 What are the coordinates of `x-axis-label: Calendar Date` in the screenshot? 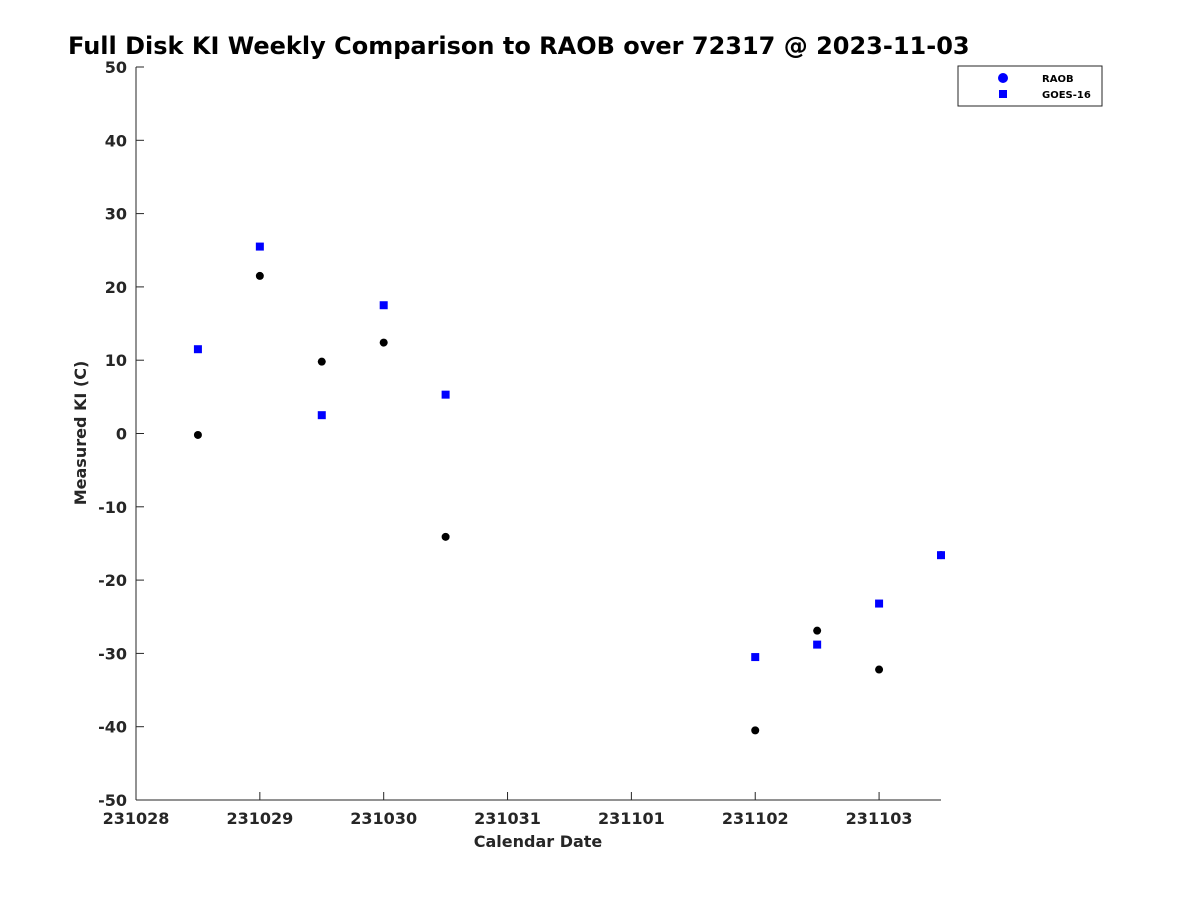 It's located at (538, 841).